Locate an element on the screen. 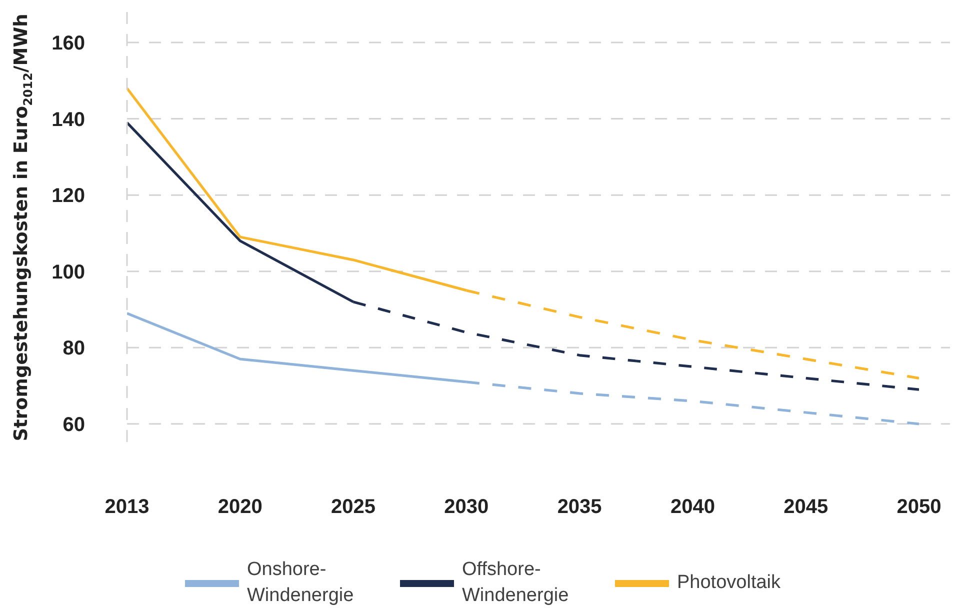  x-tick-label: 2020 is located at coordinates (240, 507).